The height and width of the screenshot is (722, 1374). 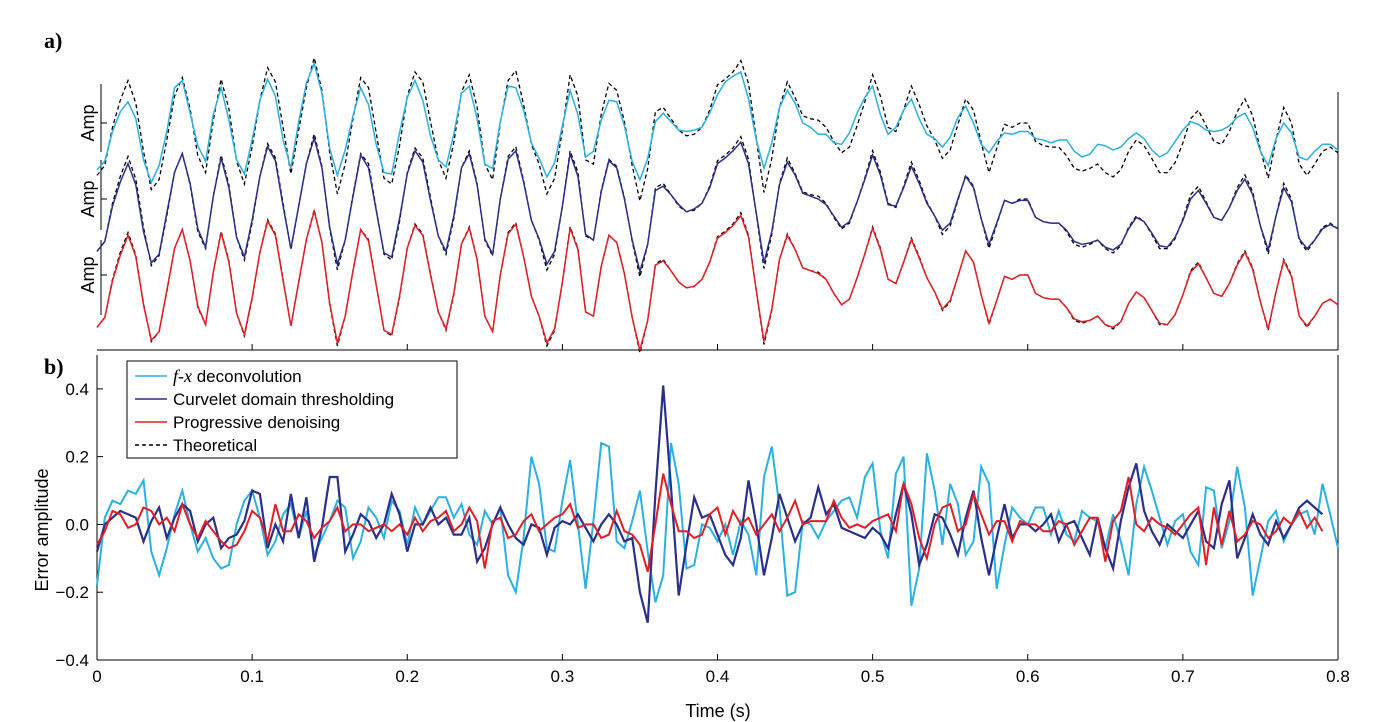 What do you see at coordinates (42, 529) in the screenshot?
I see `y-axis-label: Error amplitude` at bounding box center [42, 529].